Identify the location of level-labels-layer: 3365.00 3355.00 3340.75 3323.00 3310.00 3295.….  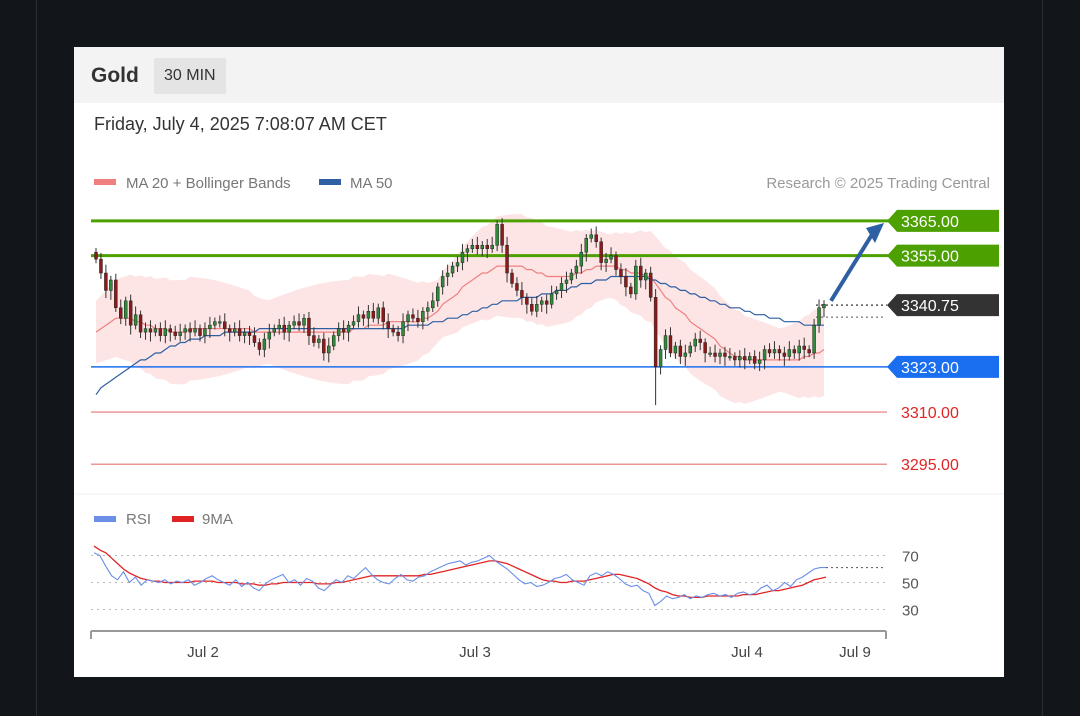
(943, 341).